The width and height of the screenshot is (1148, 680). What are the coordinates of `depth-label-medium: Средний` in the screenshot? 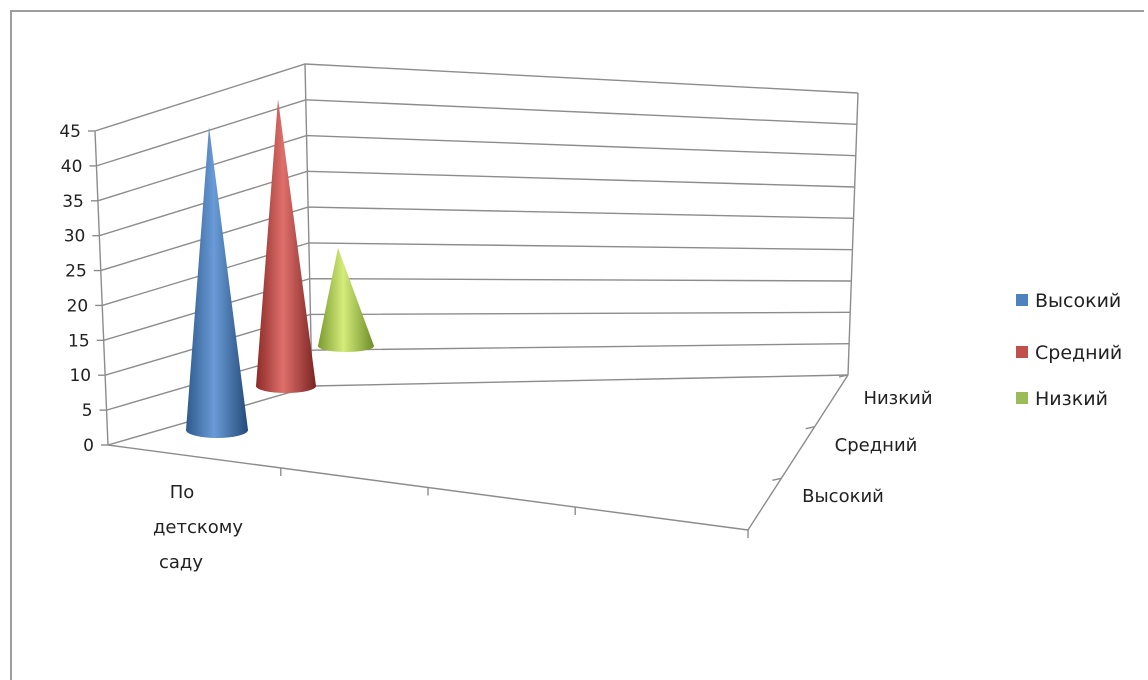 It's located at (876, 445).